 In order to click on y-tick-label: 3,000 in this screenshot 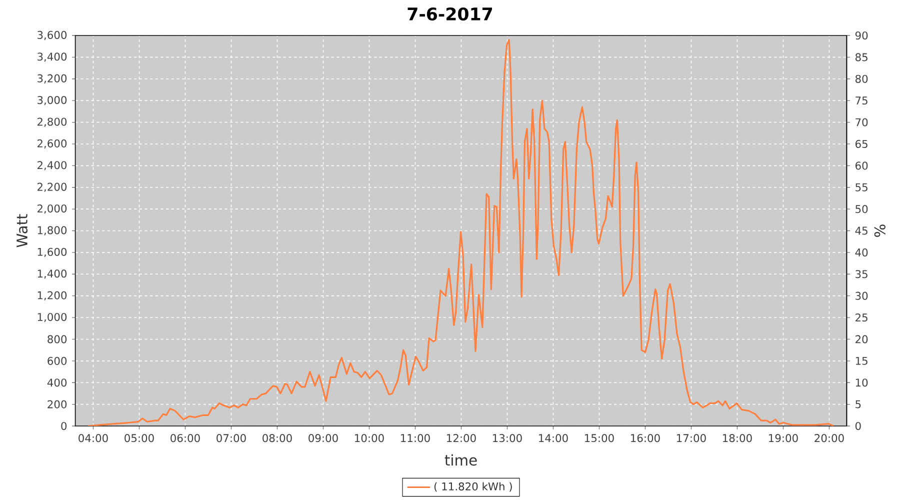, I will do `click(52, 101)`.